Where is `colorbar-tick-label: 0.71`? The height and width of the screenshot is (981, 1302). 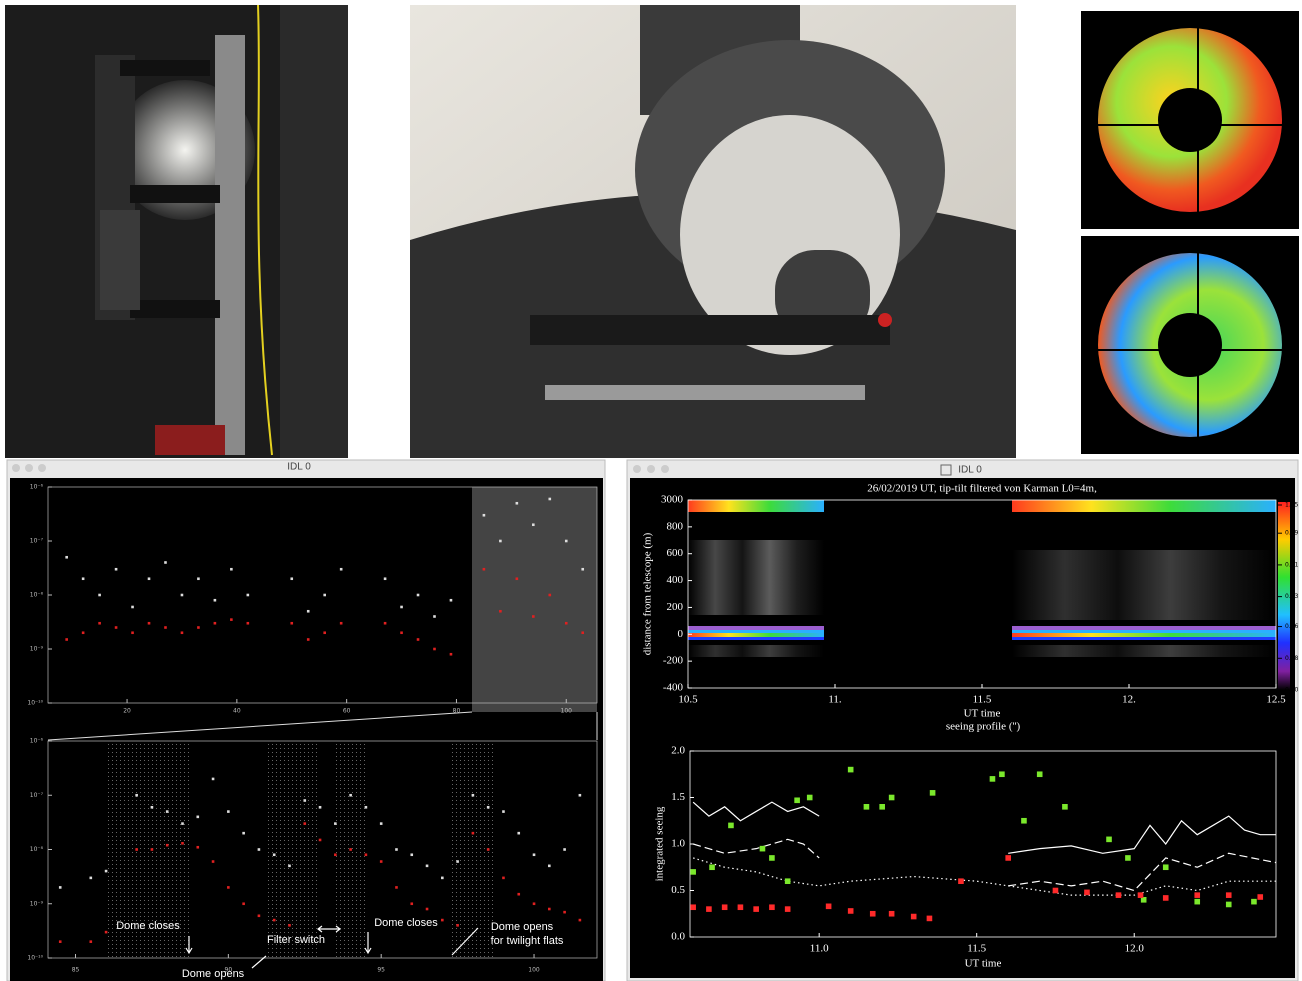
colorbar-tick-label: 0.71 is located at coordinates (1292, 564).